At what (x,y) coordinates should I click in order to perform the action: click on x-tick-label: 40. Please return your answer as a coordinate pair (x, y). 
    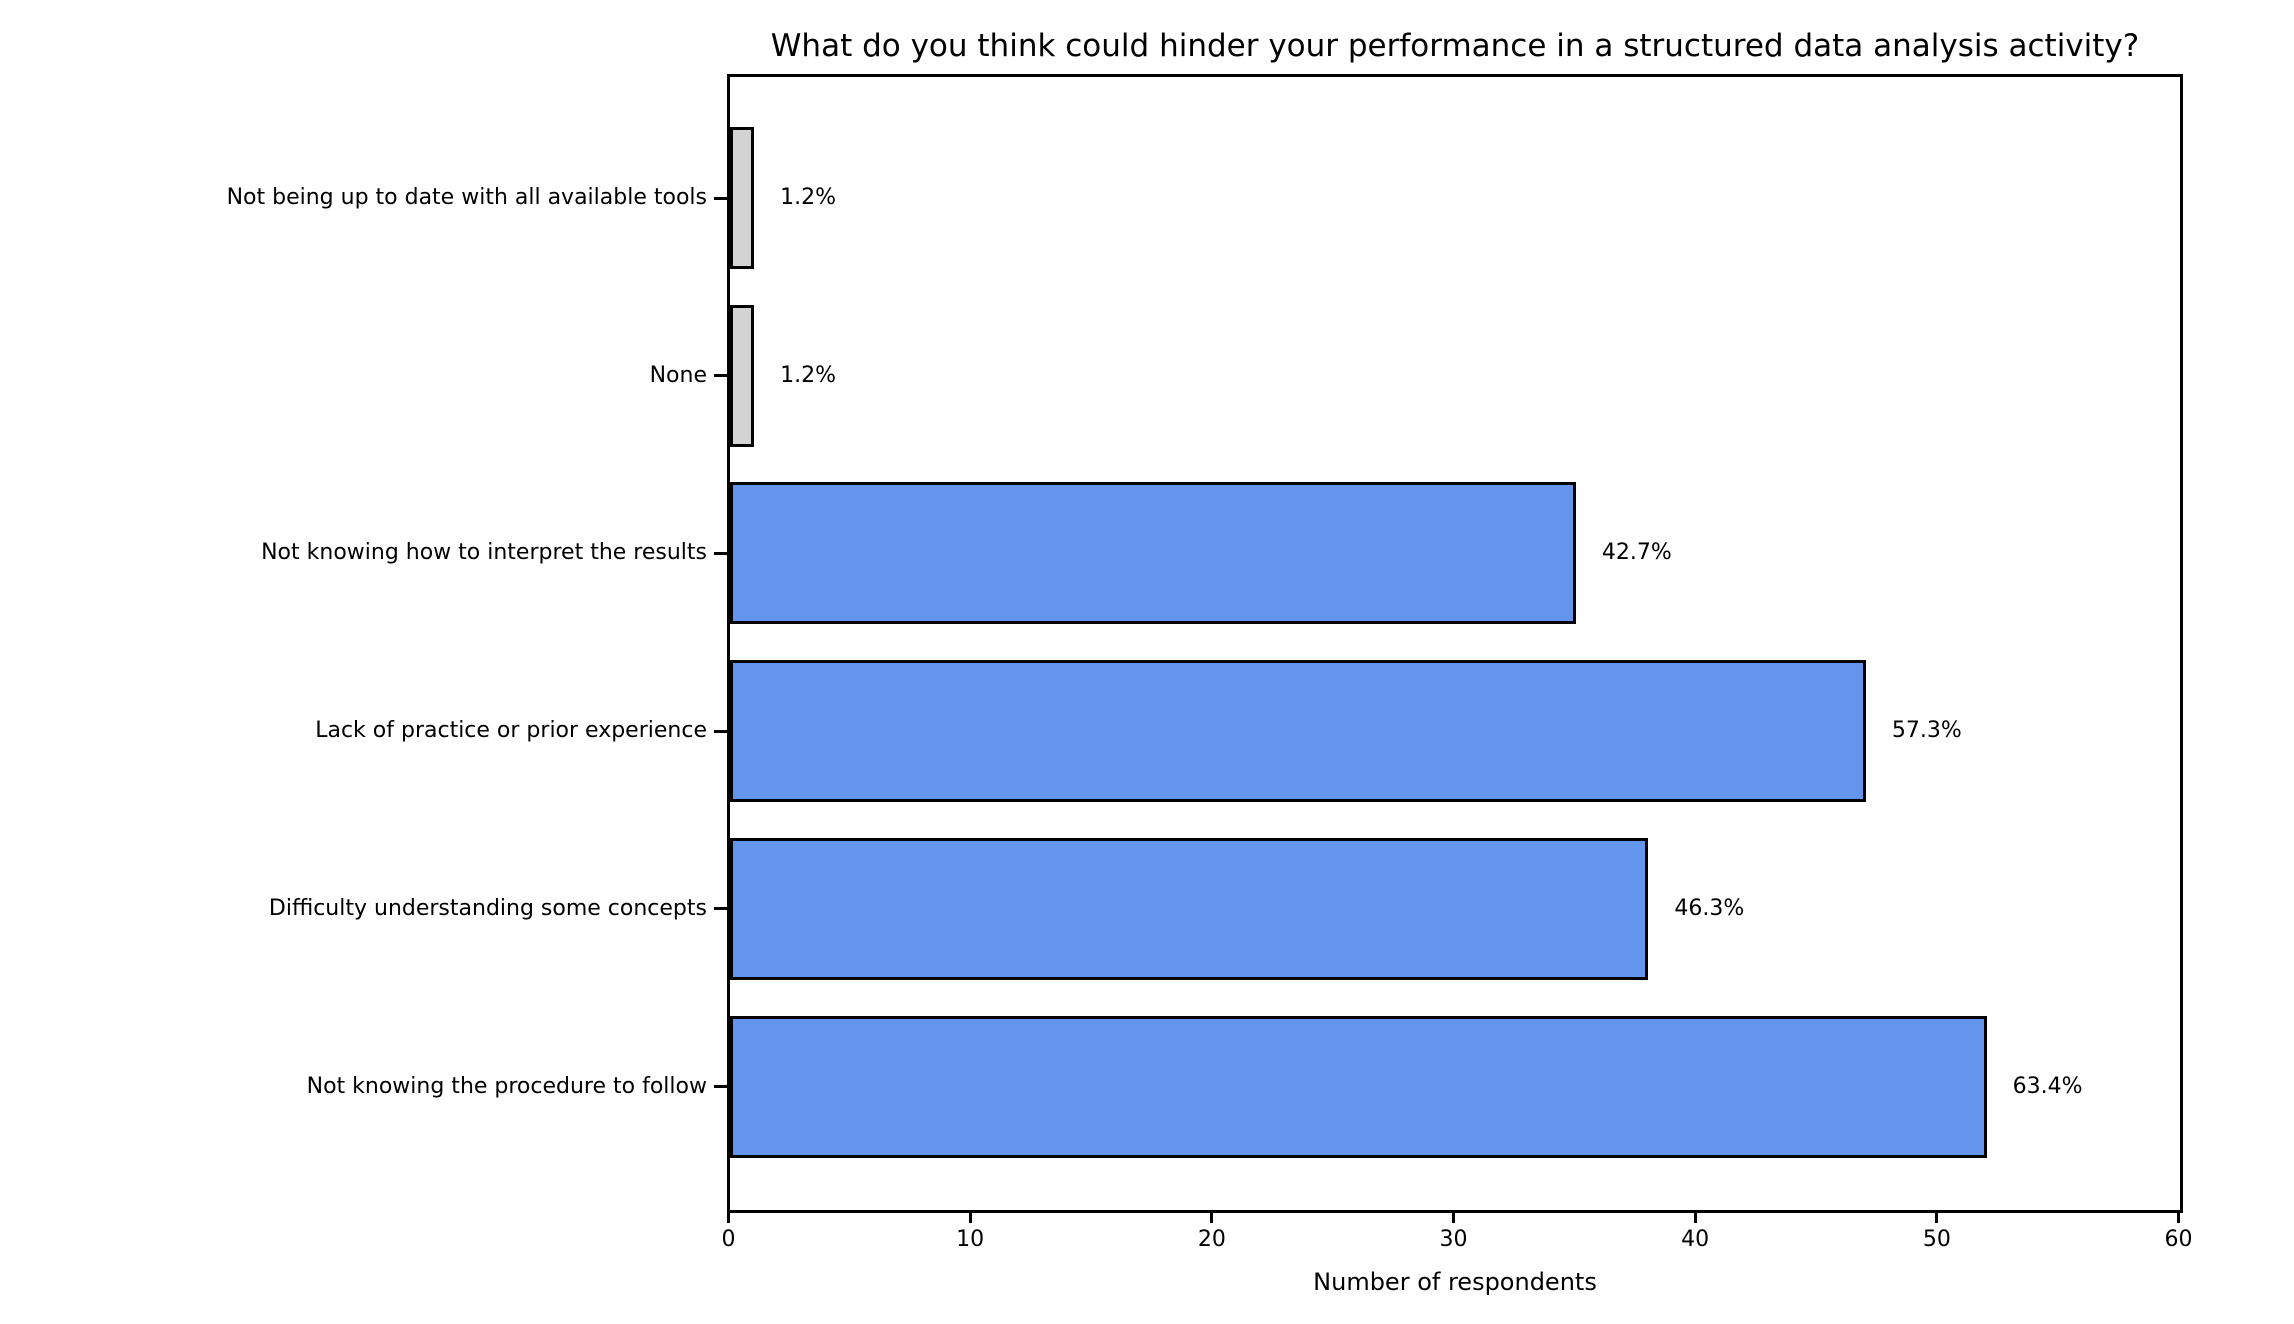
    Looking at the image, I should click on (1695, 1239).